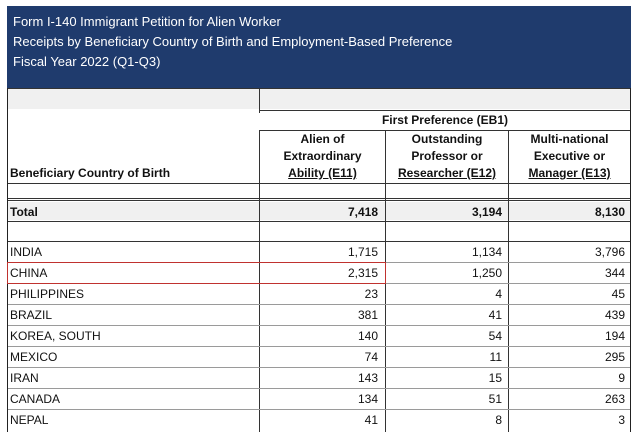  Describe the element at coordinates (498, 294) in the screenshot. I see `cell-e12: 4` at that location.